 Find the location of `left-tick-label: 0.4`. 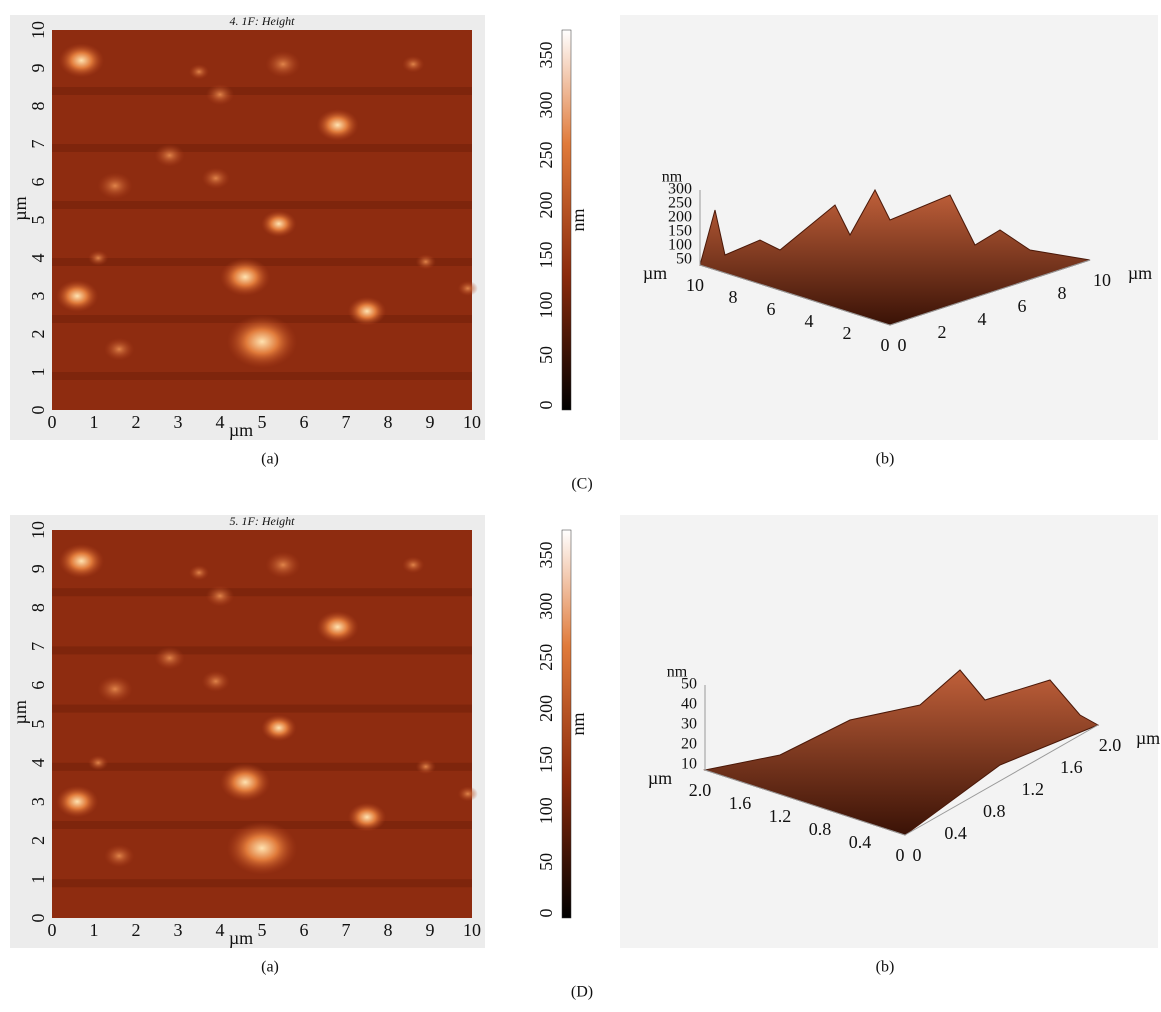

left-tick-label: 0.4 is located at coordinates (860, 842).